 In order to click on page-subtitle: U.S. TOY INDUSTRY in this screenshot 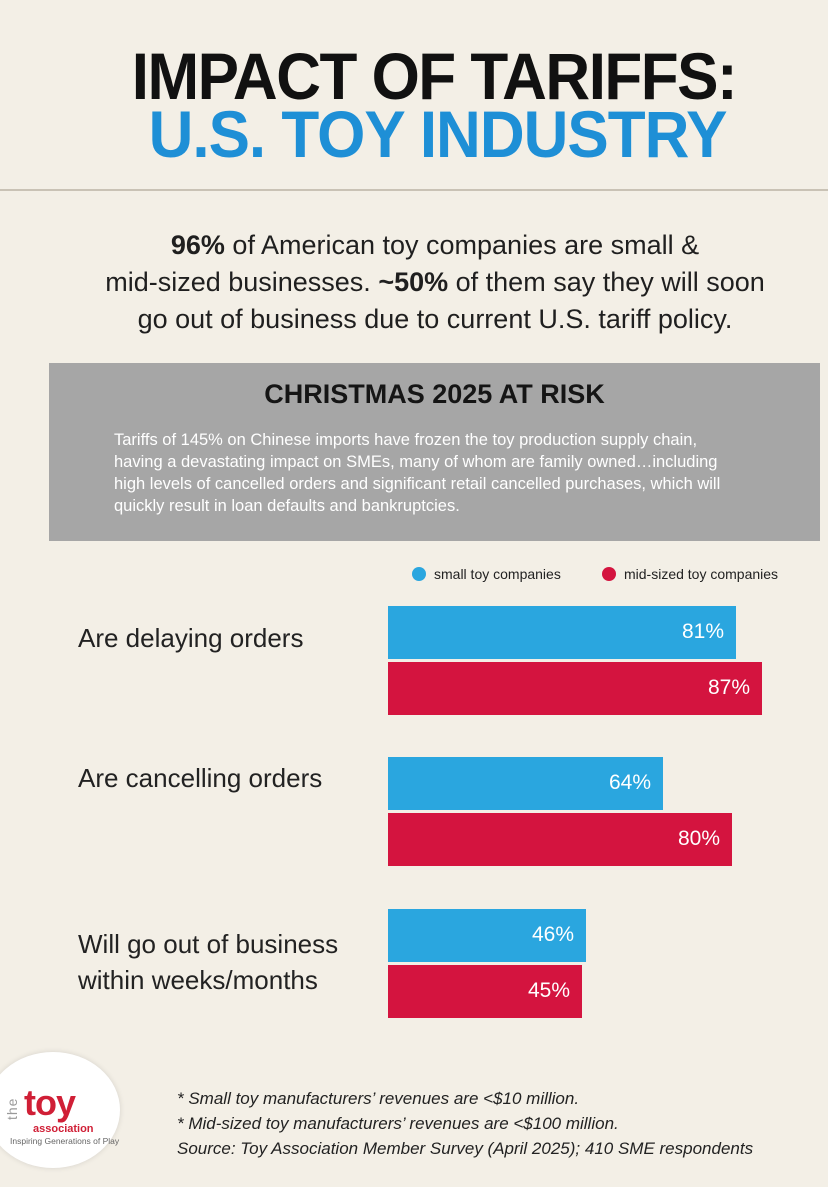, I will do `click(438, 135)`.